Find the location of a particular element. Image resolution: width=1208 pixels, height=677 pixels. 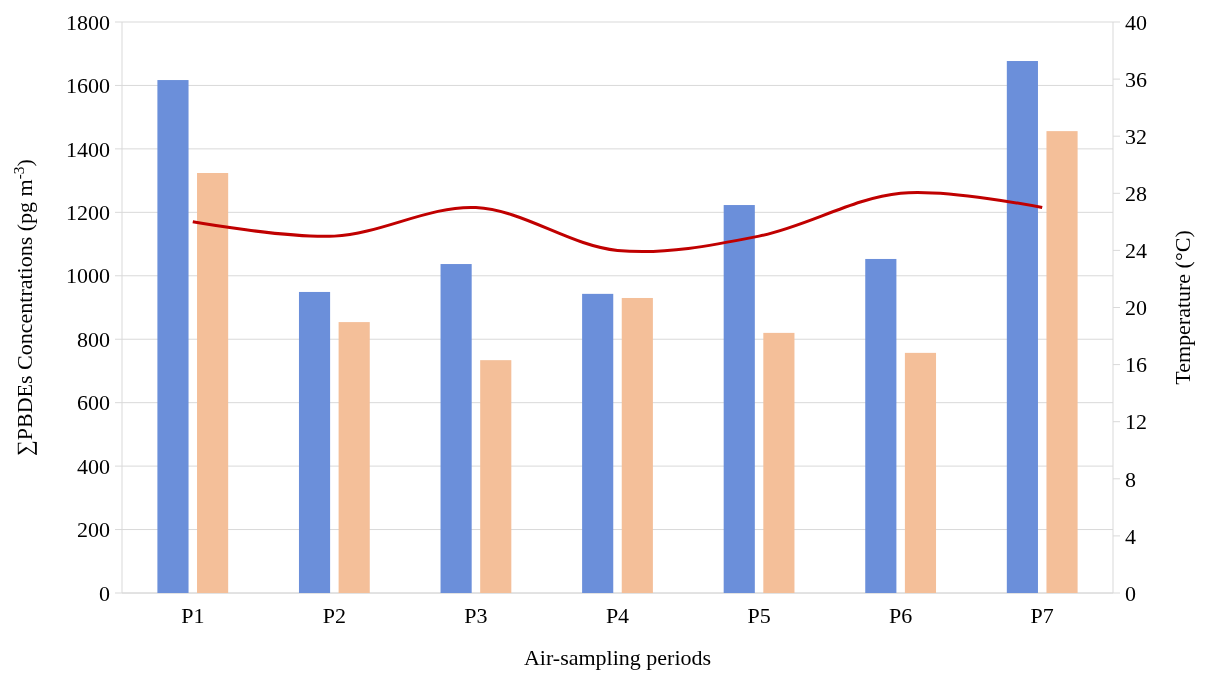

y-tick-label: 1200 is located at coordinates (88, 213).